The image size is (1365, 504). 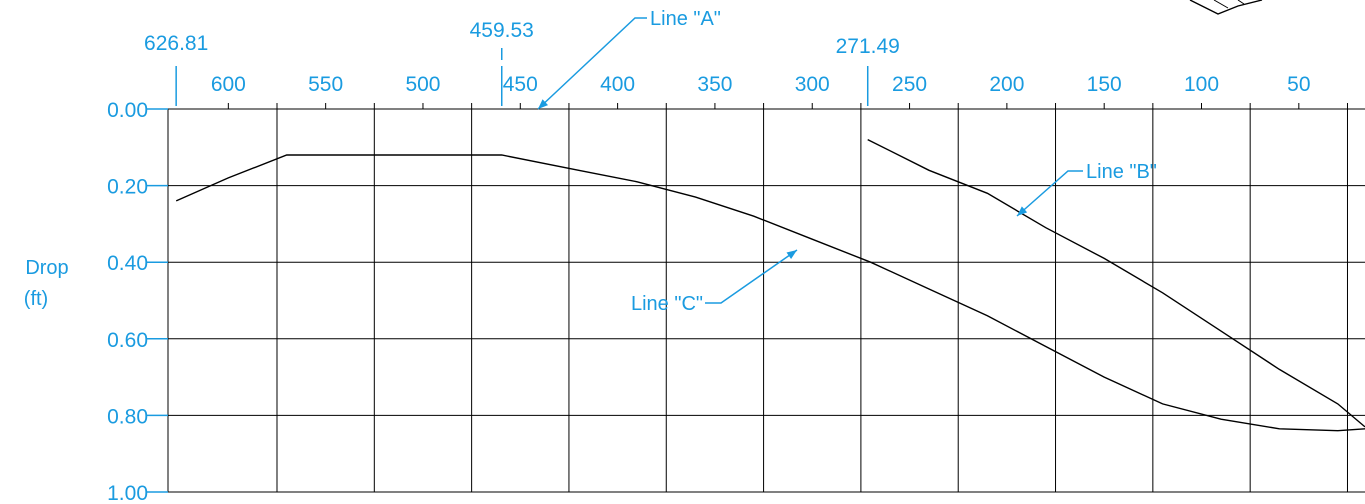 I want to click on x-tick-label: 400, so click(x=617, y=84).